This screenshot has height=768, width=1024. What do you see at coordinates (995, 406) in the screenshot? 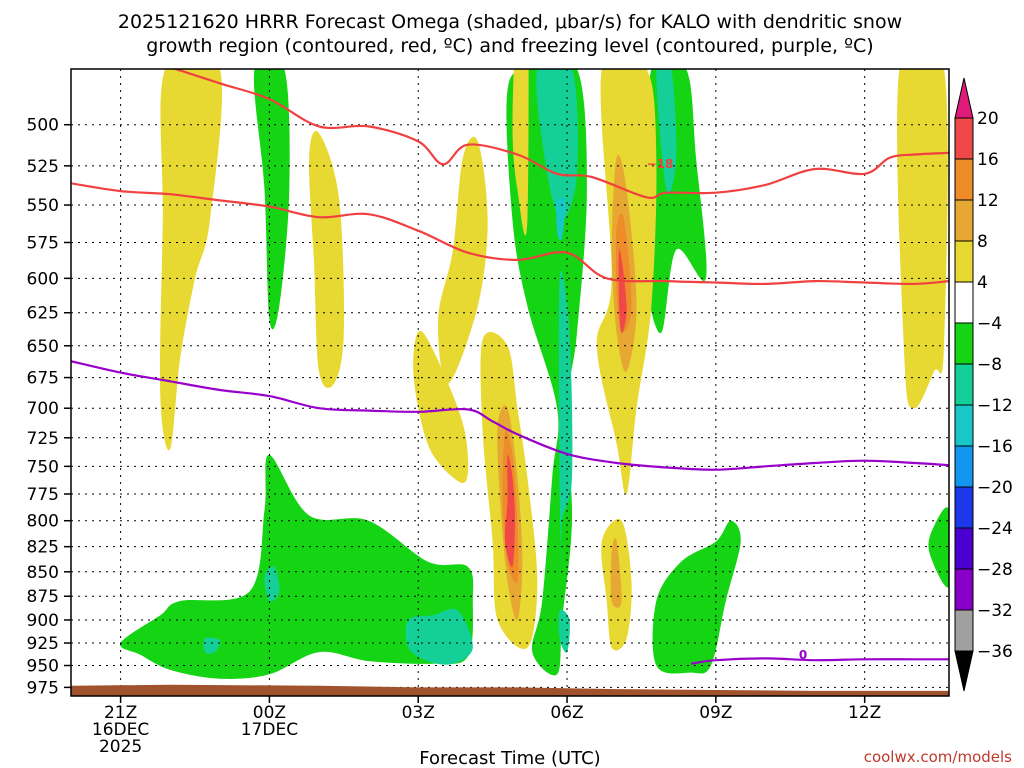
I see `colorbar-label-7: −12` at bounding box center [995, 406].